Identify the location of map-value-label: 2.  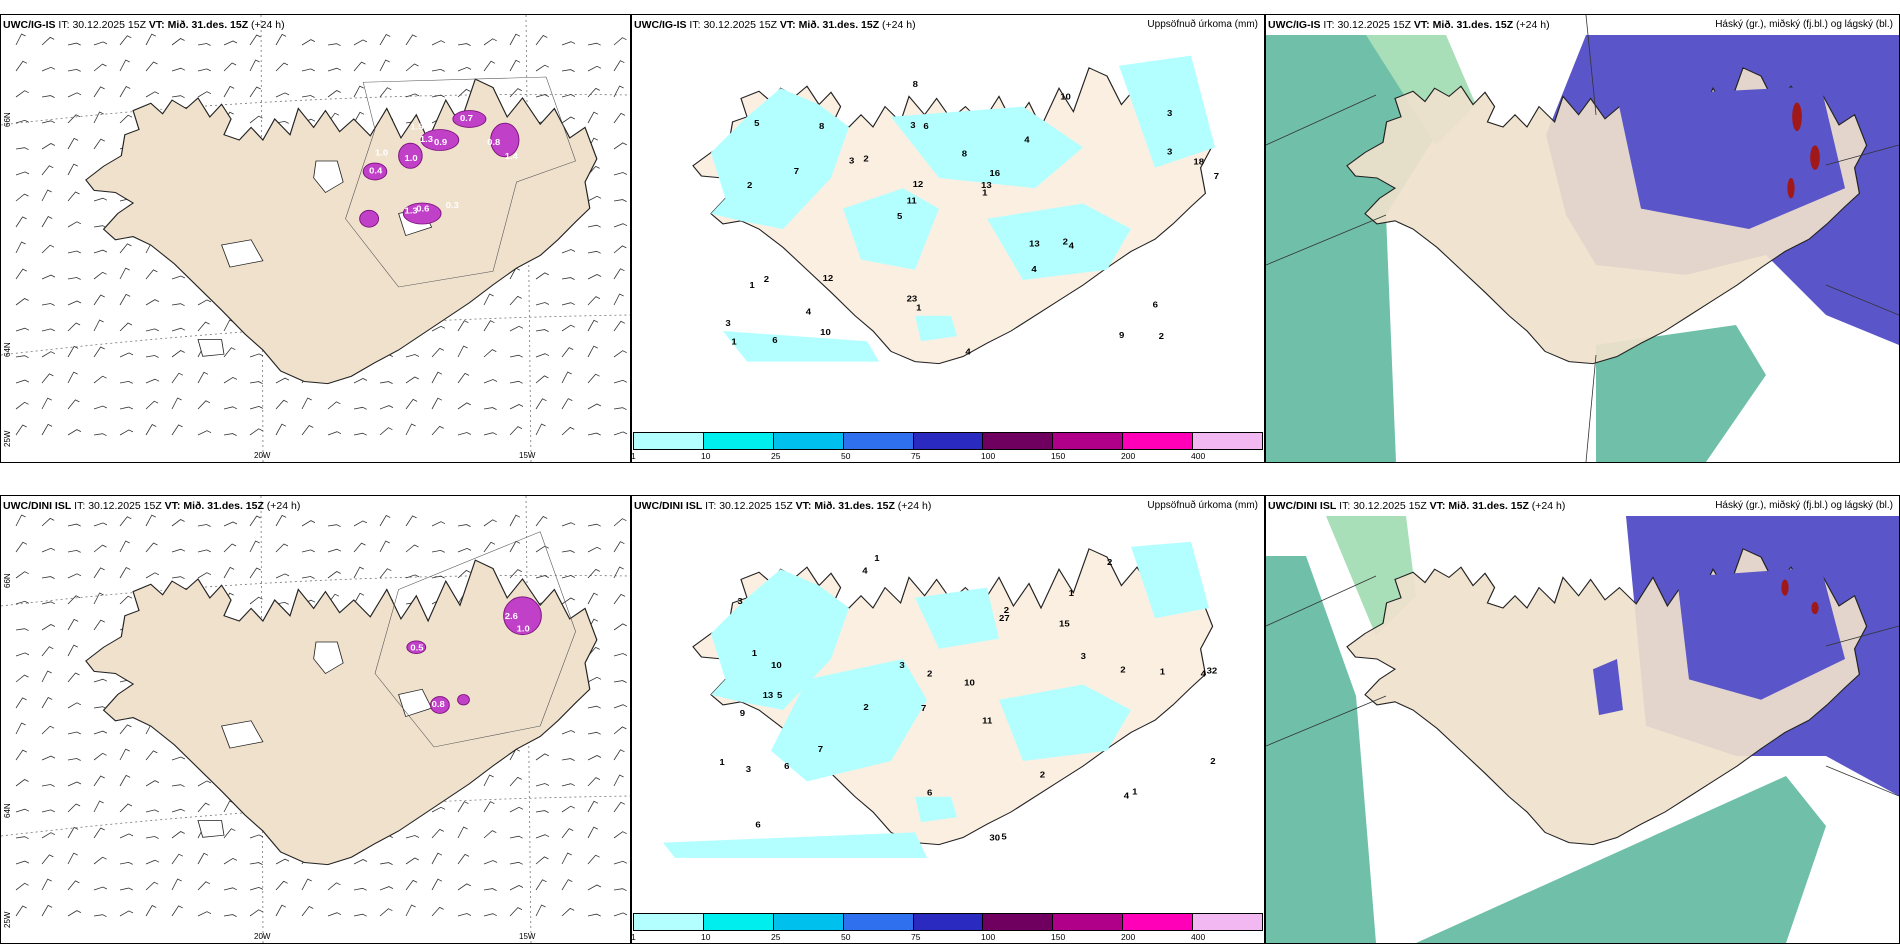
(1065, 241).